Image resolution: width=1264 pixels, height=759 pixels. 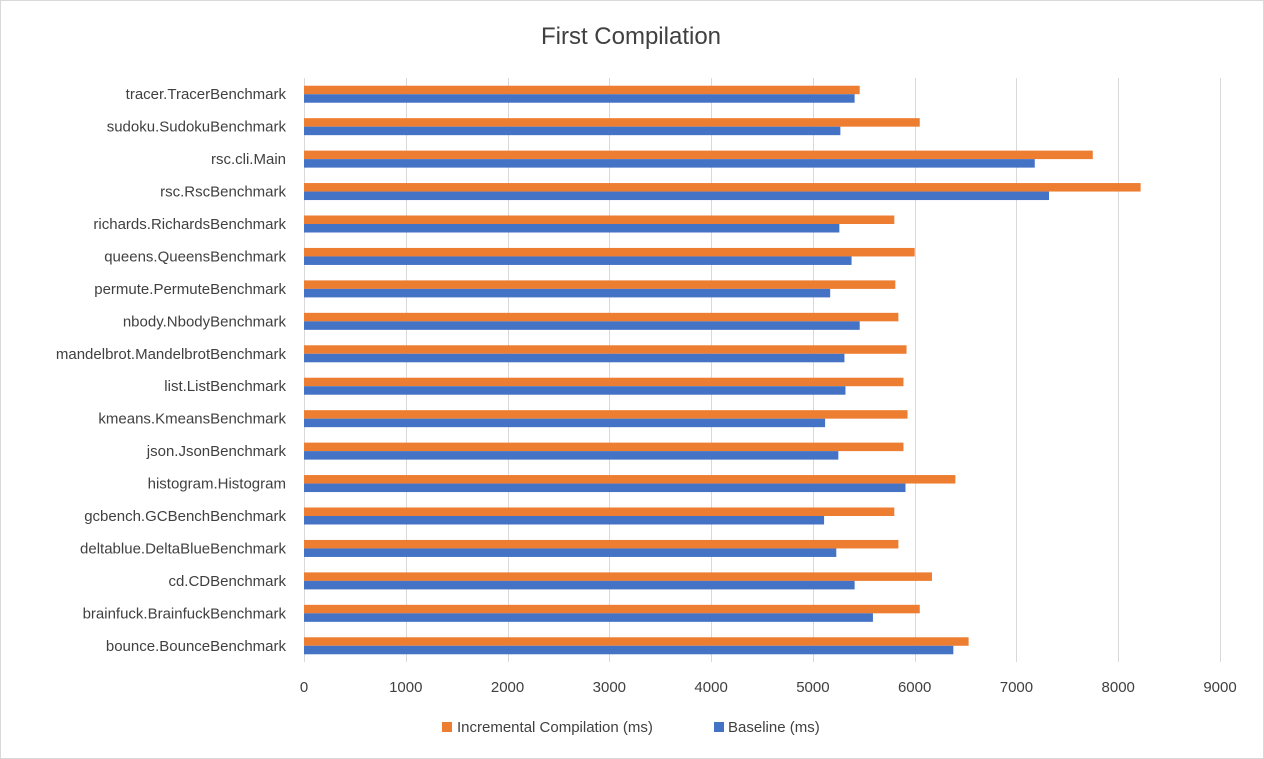 I want to click on x-tick-label: 8000, so click(x=1118, y=687).